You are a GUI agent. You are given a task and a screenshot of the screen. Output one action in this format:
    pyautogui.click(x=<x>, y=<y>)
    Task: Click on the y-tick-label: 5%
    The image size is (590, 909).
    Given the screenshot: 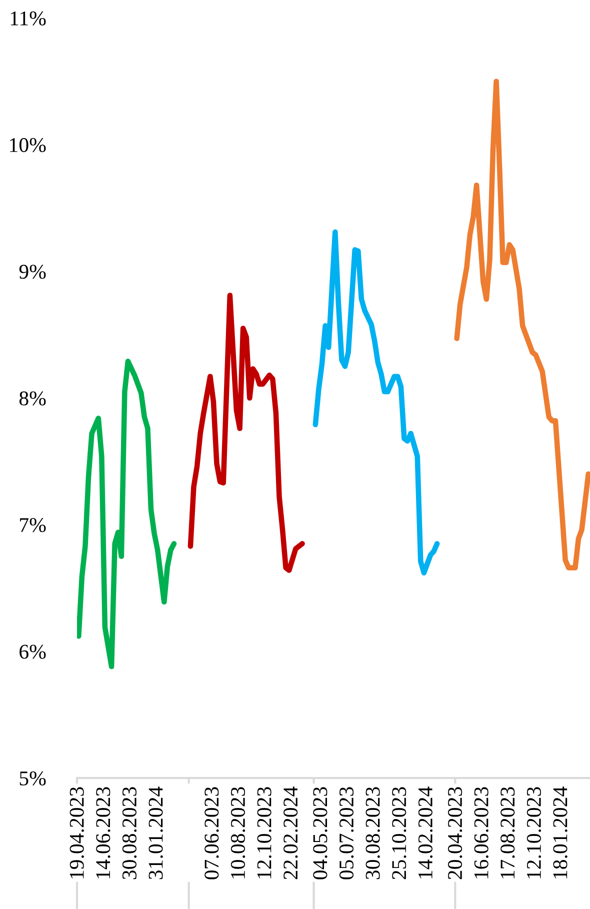 What is the action you would take?
    pyautogui.click(x=33, y=778)
    